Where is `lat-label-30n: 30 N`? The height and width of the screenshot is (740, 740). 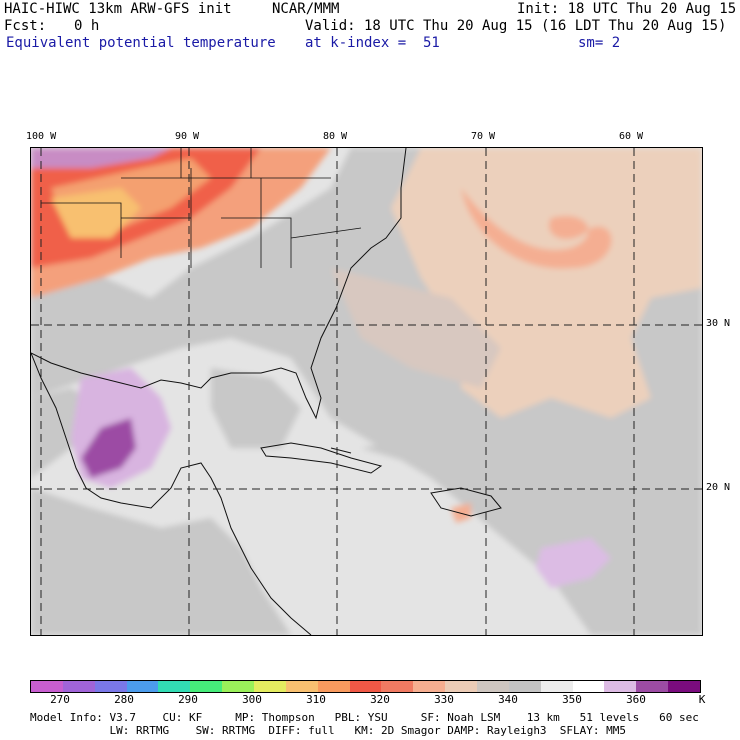 lat-label-30n: 30 N is located at coordinates (718, 323).